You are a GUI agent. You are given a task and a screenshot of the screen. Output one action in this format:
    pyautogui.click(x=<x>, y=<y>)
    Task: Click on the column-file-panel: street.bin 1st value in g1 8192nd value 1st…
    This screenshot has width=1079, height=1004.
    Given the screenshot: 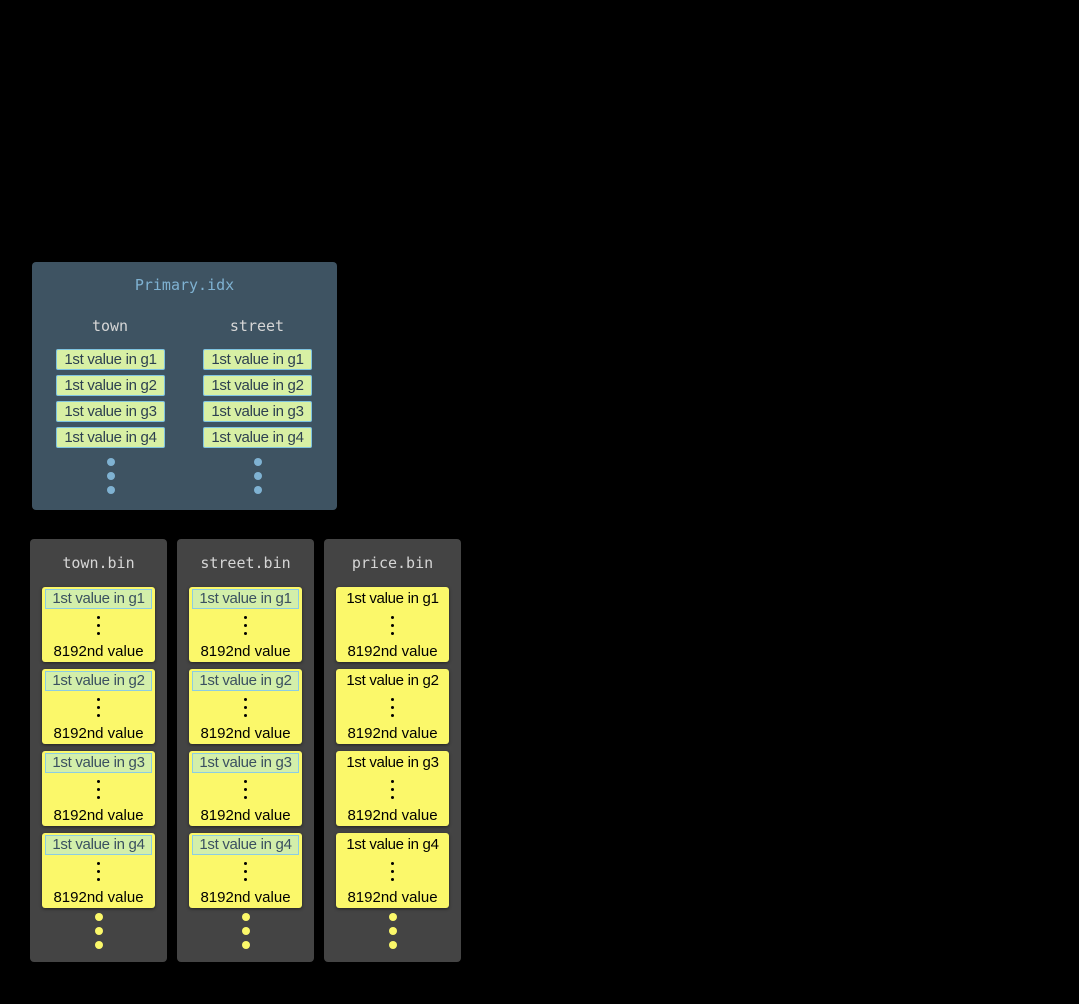 What is the action you would take?
    pyautogui.click(x=245, y=750)
    